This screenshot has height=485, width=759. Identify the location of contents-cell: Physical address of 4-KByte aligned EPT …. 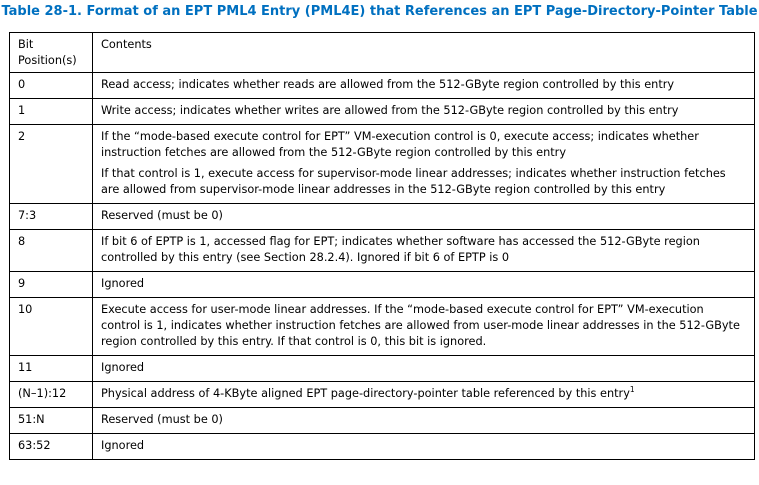
(423, 394).